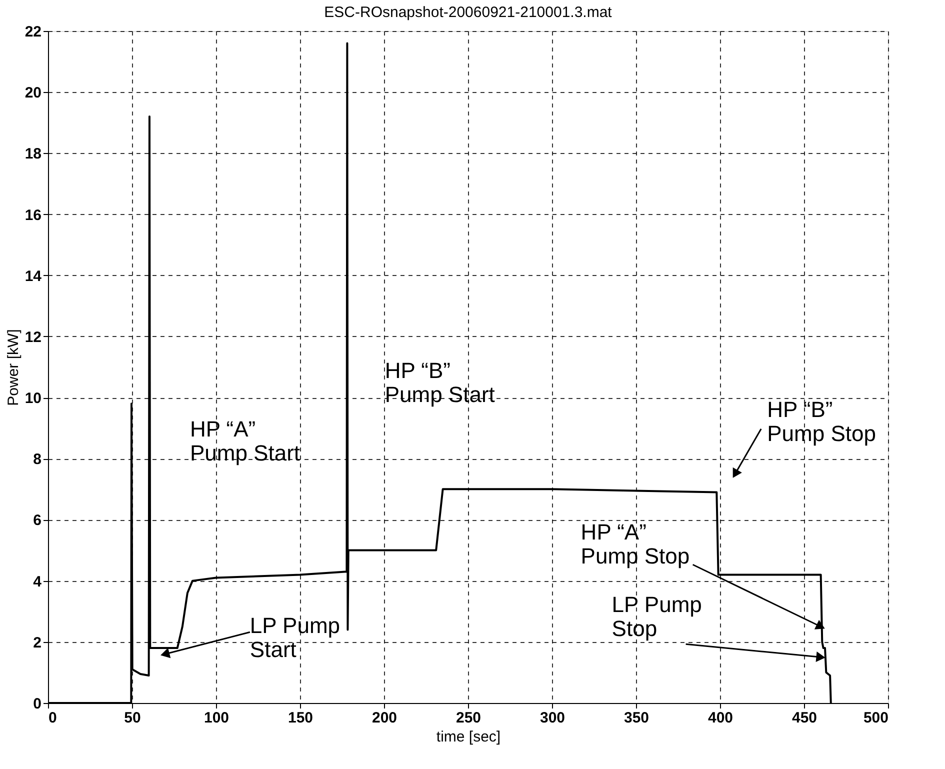 This screenshot has width=945, height=769. What do you see at coordinates (469, 718) in the screenshot?
I see `x-tick-label: 250` at bounding box center [469, 718].